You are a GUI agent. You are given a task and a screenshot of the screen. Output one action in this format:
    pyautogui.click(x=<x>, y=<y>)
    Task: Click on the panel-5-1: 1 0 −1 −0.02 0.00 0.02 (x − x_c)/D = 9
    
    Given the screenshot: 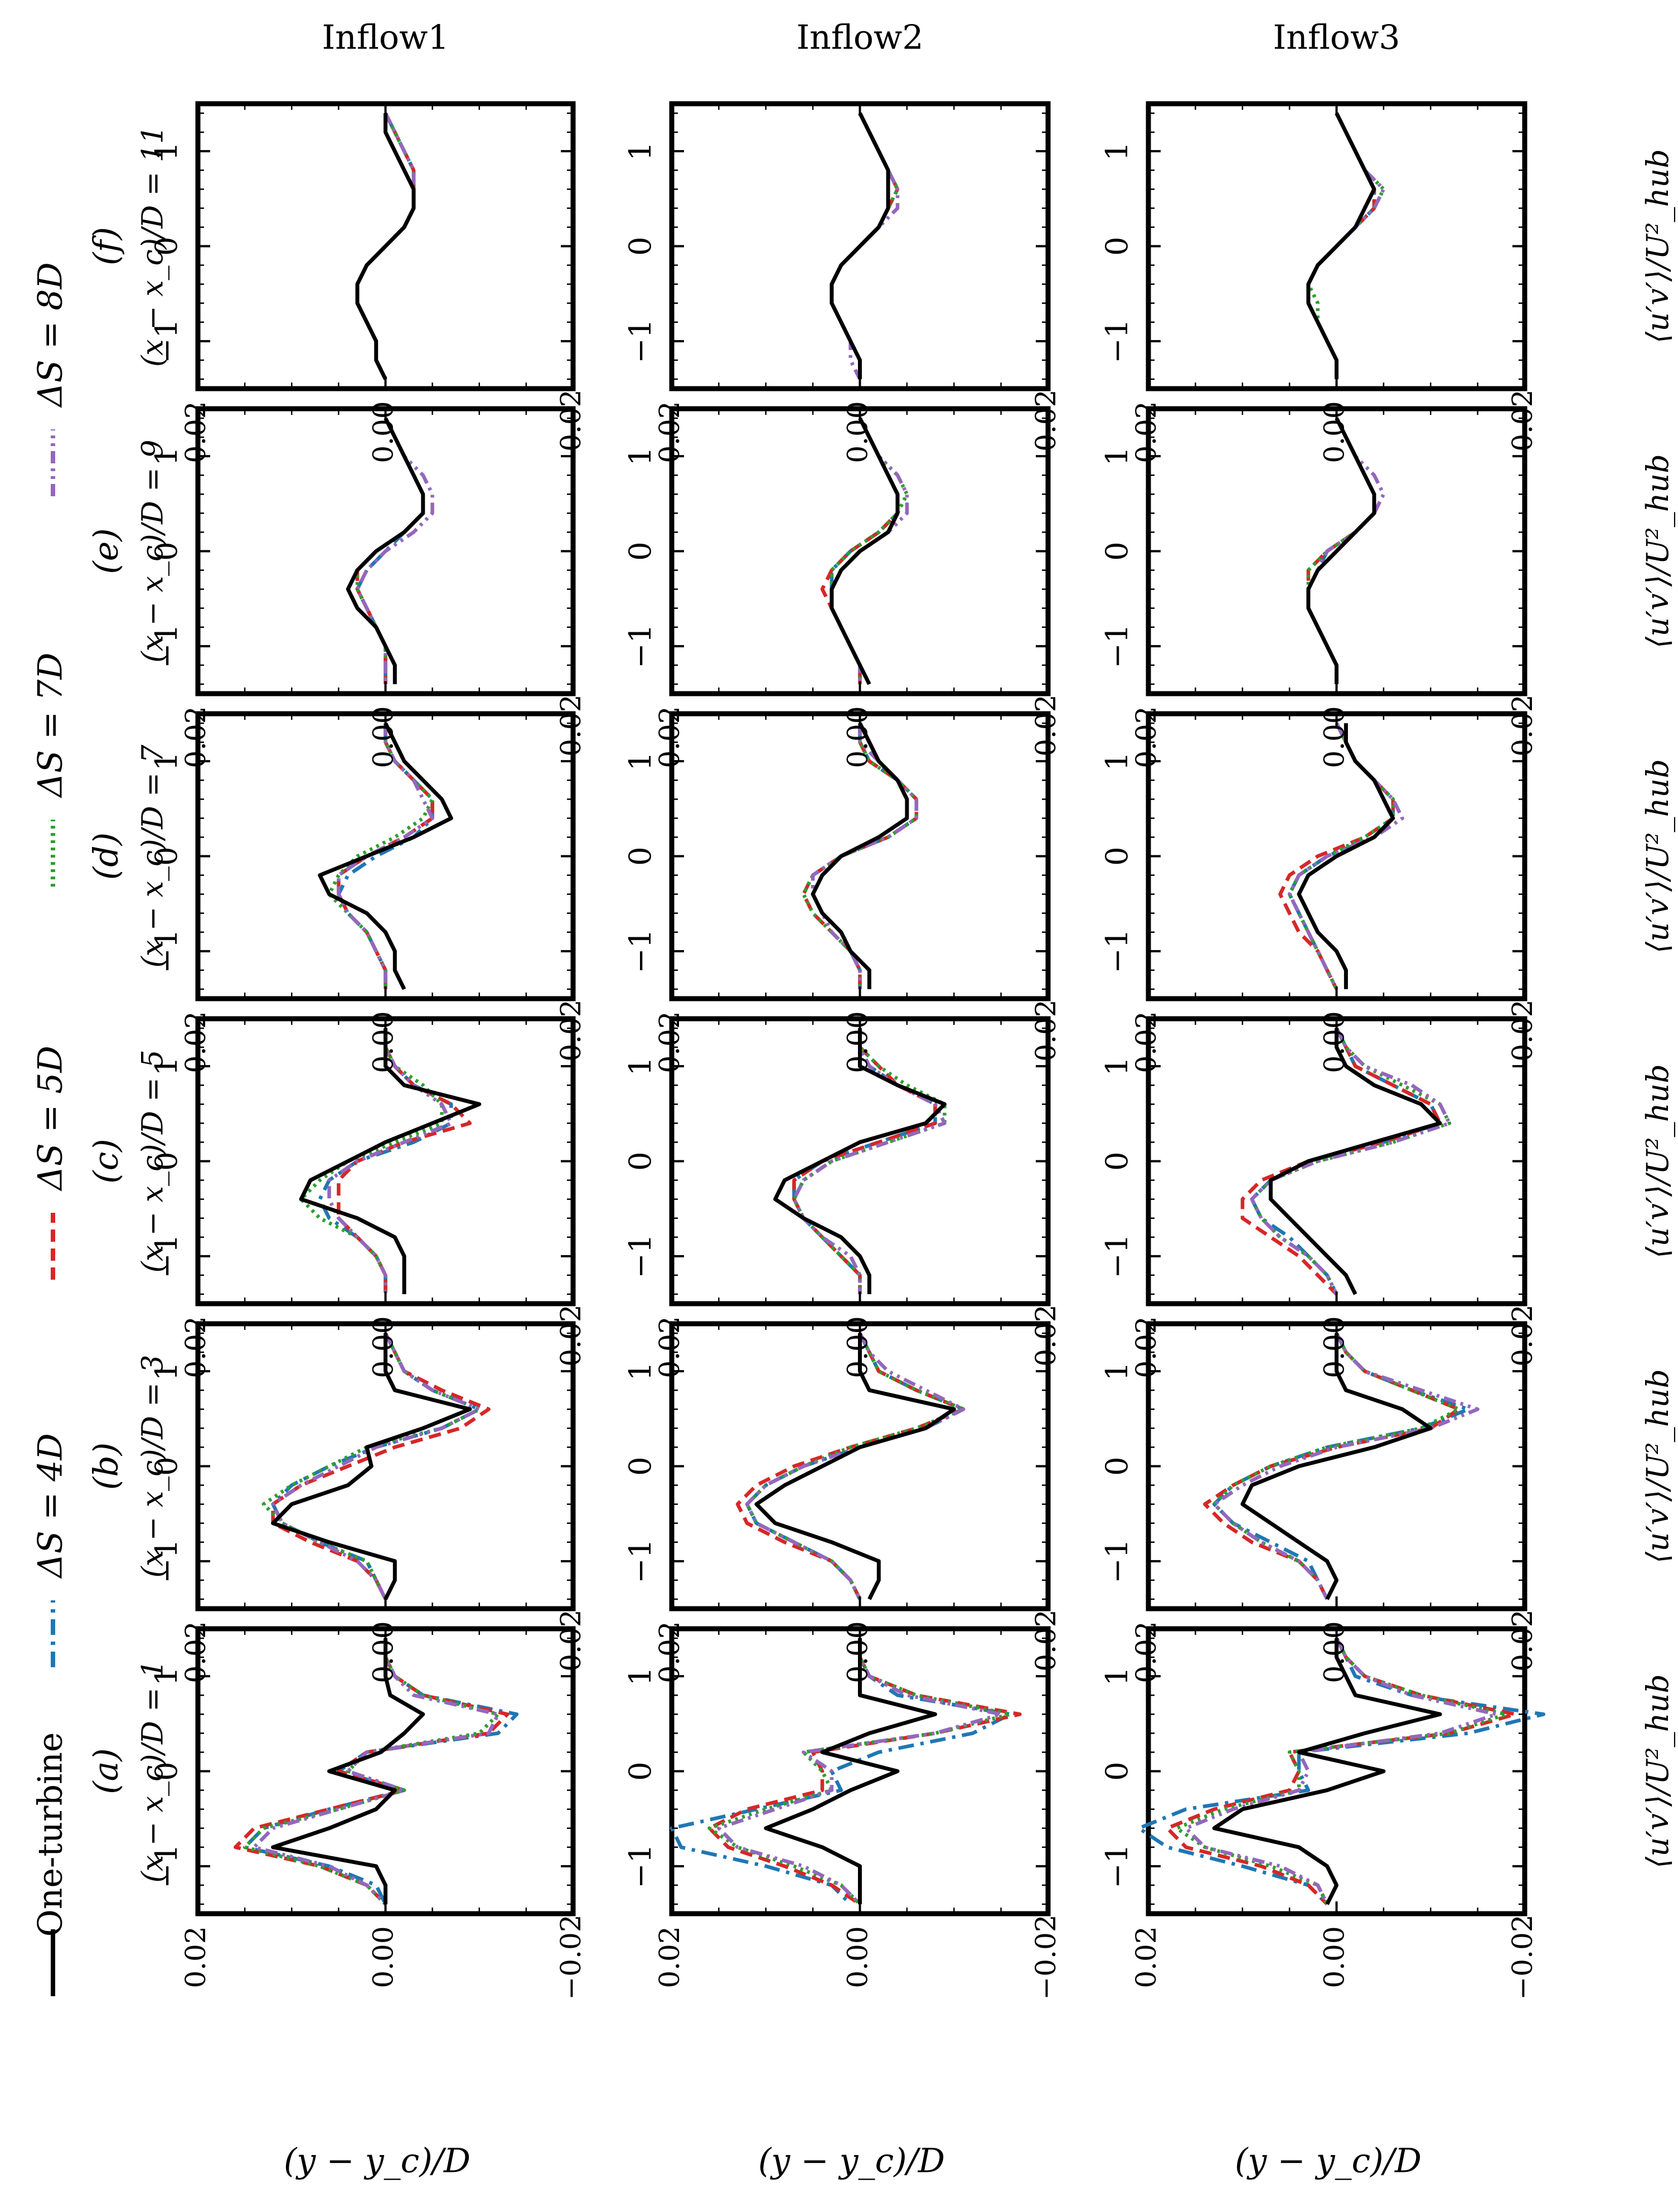 What is the action you would take?
    pyautogui.click(x=362, y=593)
    